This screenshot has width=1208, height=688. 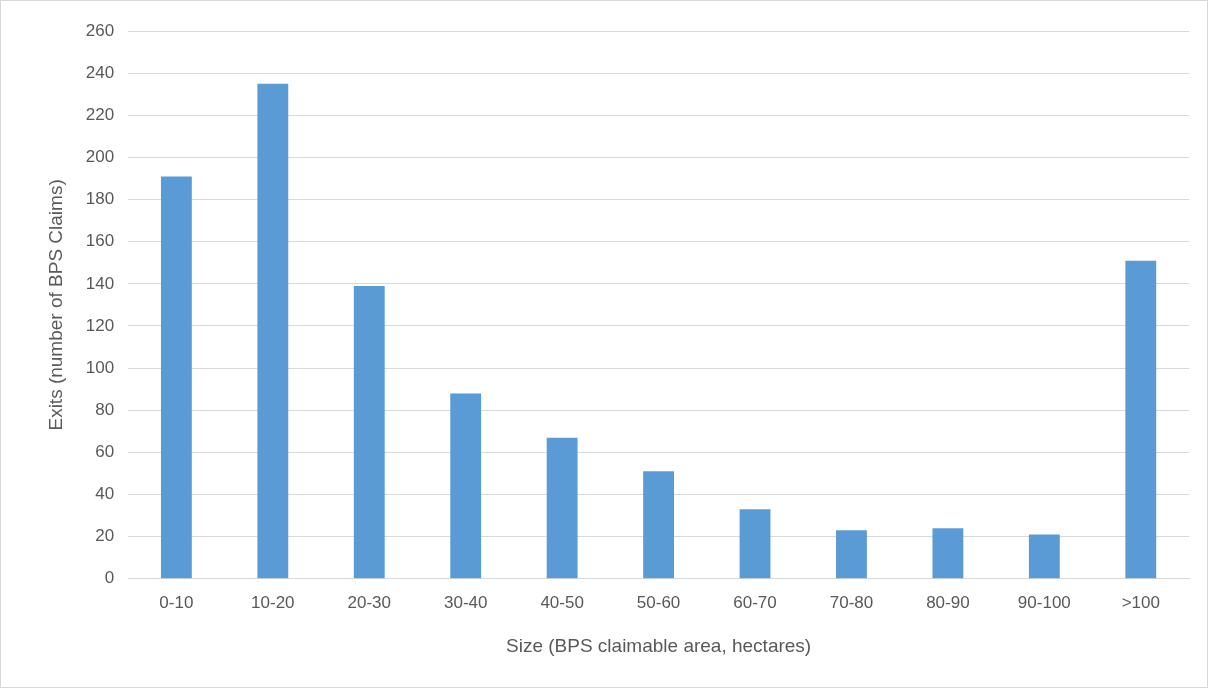 I want to click on x-tick-label: >100, so click(x=1140, y=602).